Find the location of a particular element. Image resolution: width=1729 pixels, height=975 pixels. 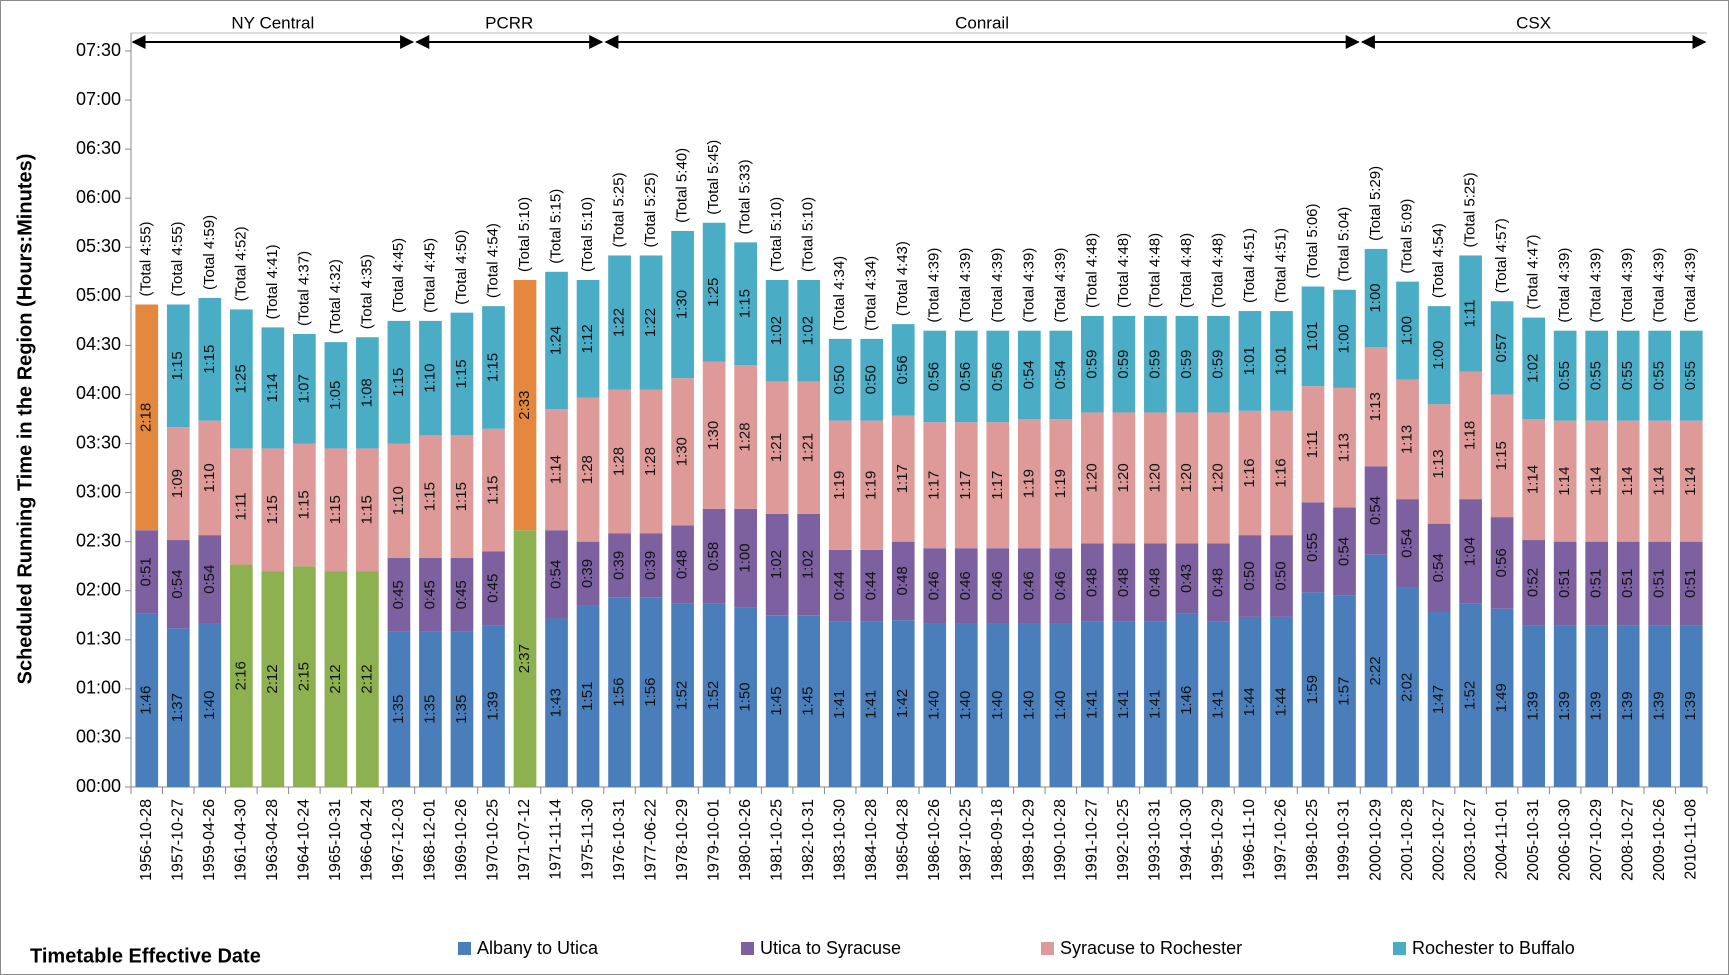

era-label: PCRR is located at coordinates (509, 22).